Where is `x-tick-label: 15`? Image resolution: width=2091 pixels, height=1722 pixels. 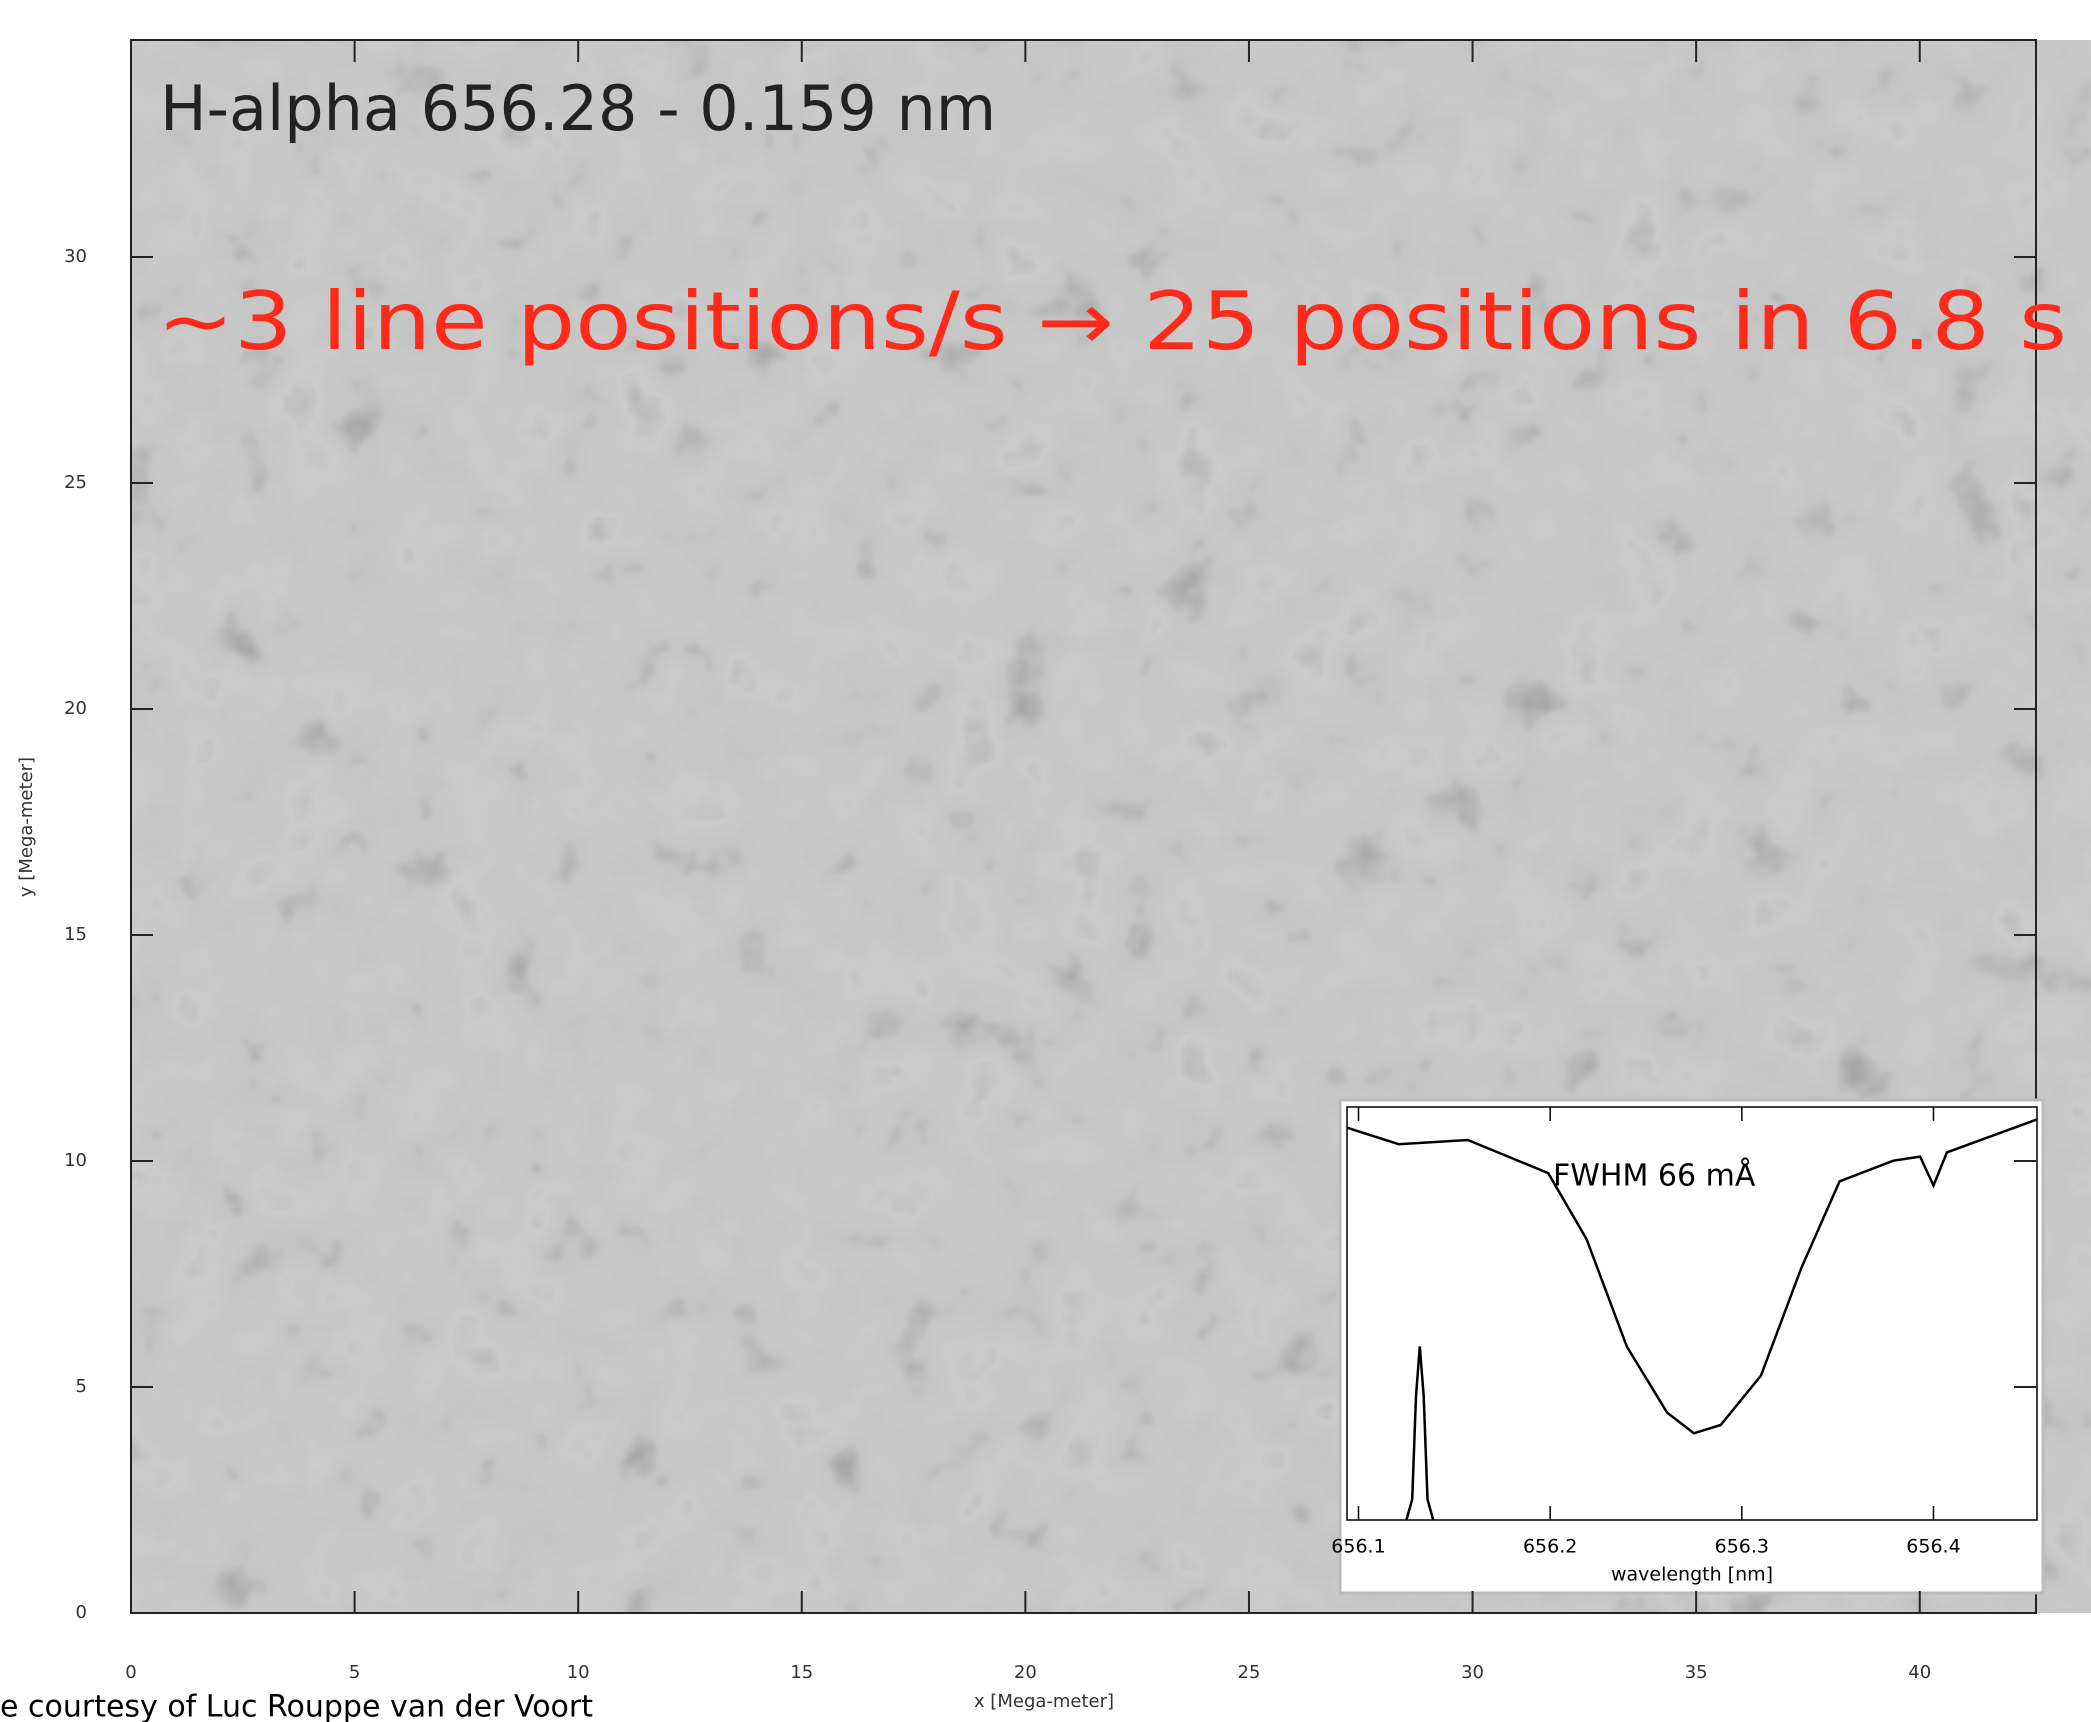
x-tick-label: 15 is located at coordinates (801, 1672).